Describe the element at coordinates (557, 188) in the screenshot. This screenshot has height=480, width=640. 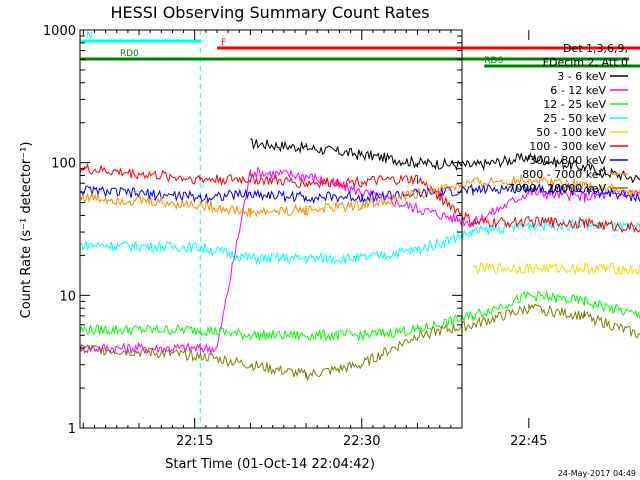
I see `legend-entry-label: 7000 - 20000 keV` at that location.